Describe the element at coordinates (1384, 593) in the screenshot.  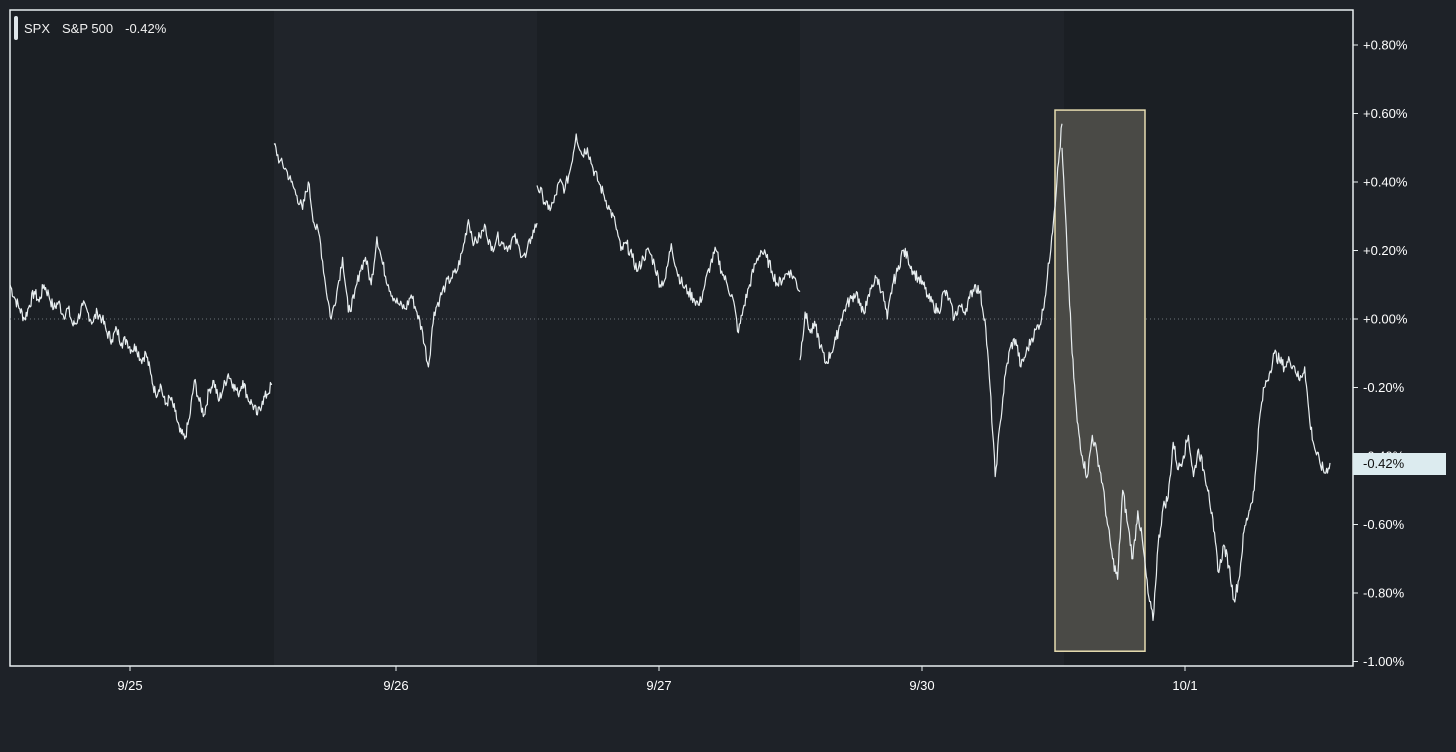
I see `y-tick-label: -0.80%` at that location.